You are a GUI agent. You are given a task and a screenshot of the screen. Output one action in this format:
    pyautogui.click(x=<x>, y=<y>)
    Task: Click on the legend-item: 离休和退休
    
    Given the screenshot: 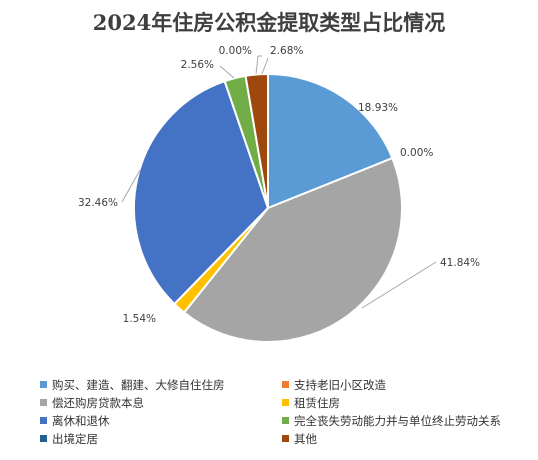 What is the action you would take?
    pyautogui.click(x=75, y=421)
    